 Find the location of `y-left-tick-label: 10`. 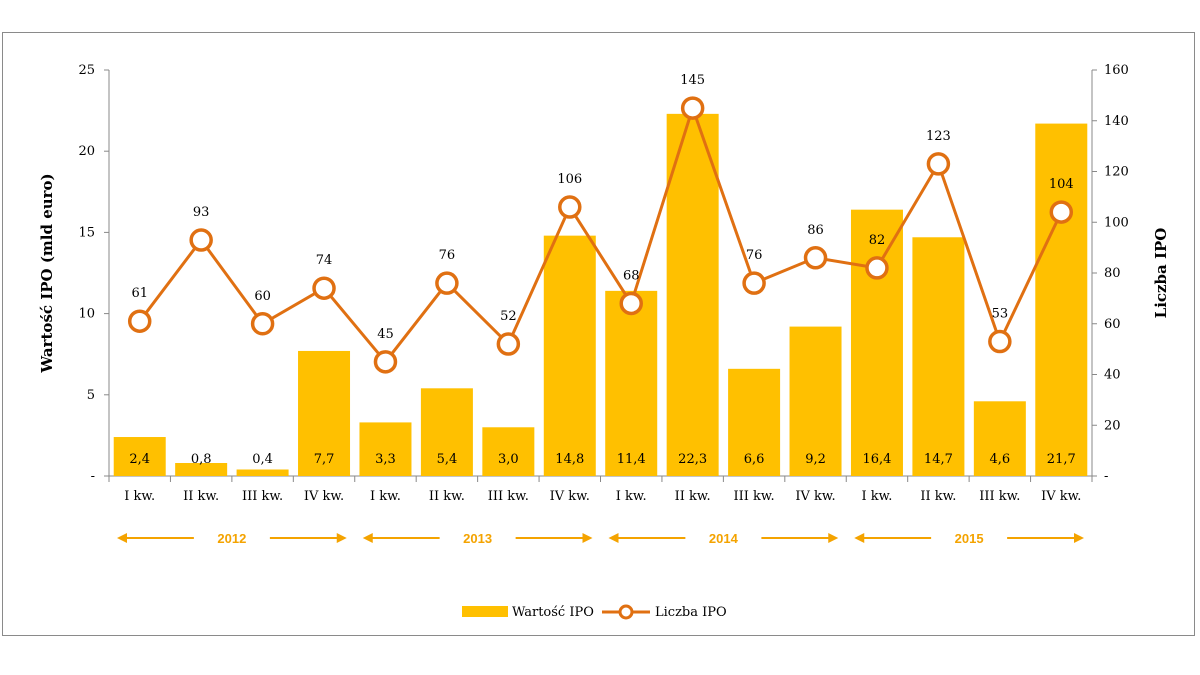

y-left-tick-label: 10 is located at coordinates (86, 314).